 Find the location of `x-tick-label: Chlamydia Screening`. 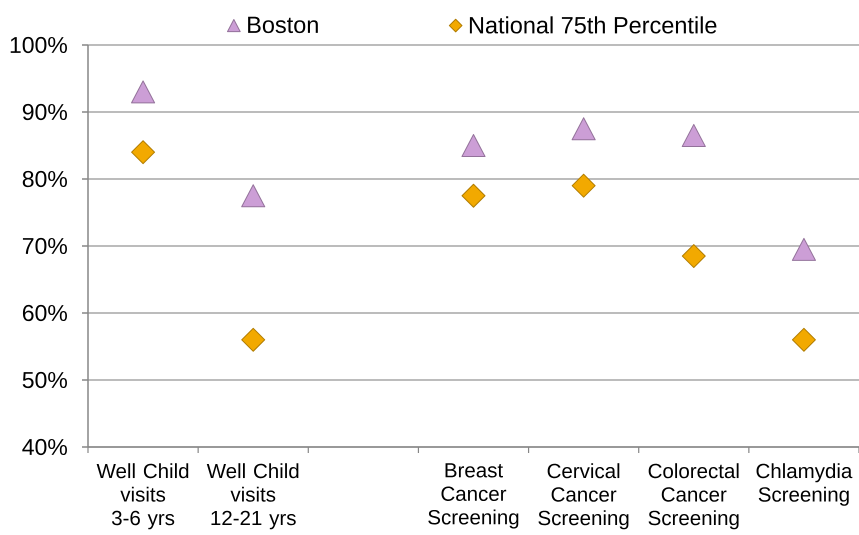

x-tick-label: Chlamydia Screening is located at coordinates (804, 484).